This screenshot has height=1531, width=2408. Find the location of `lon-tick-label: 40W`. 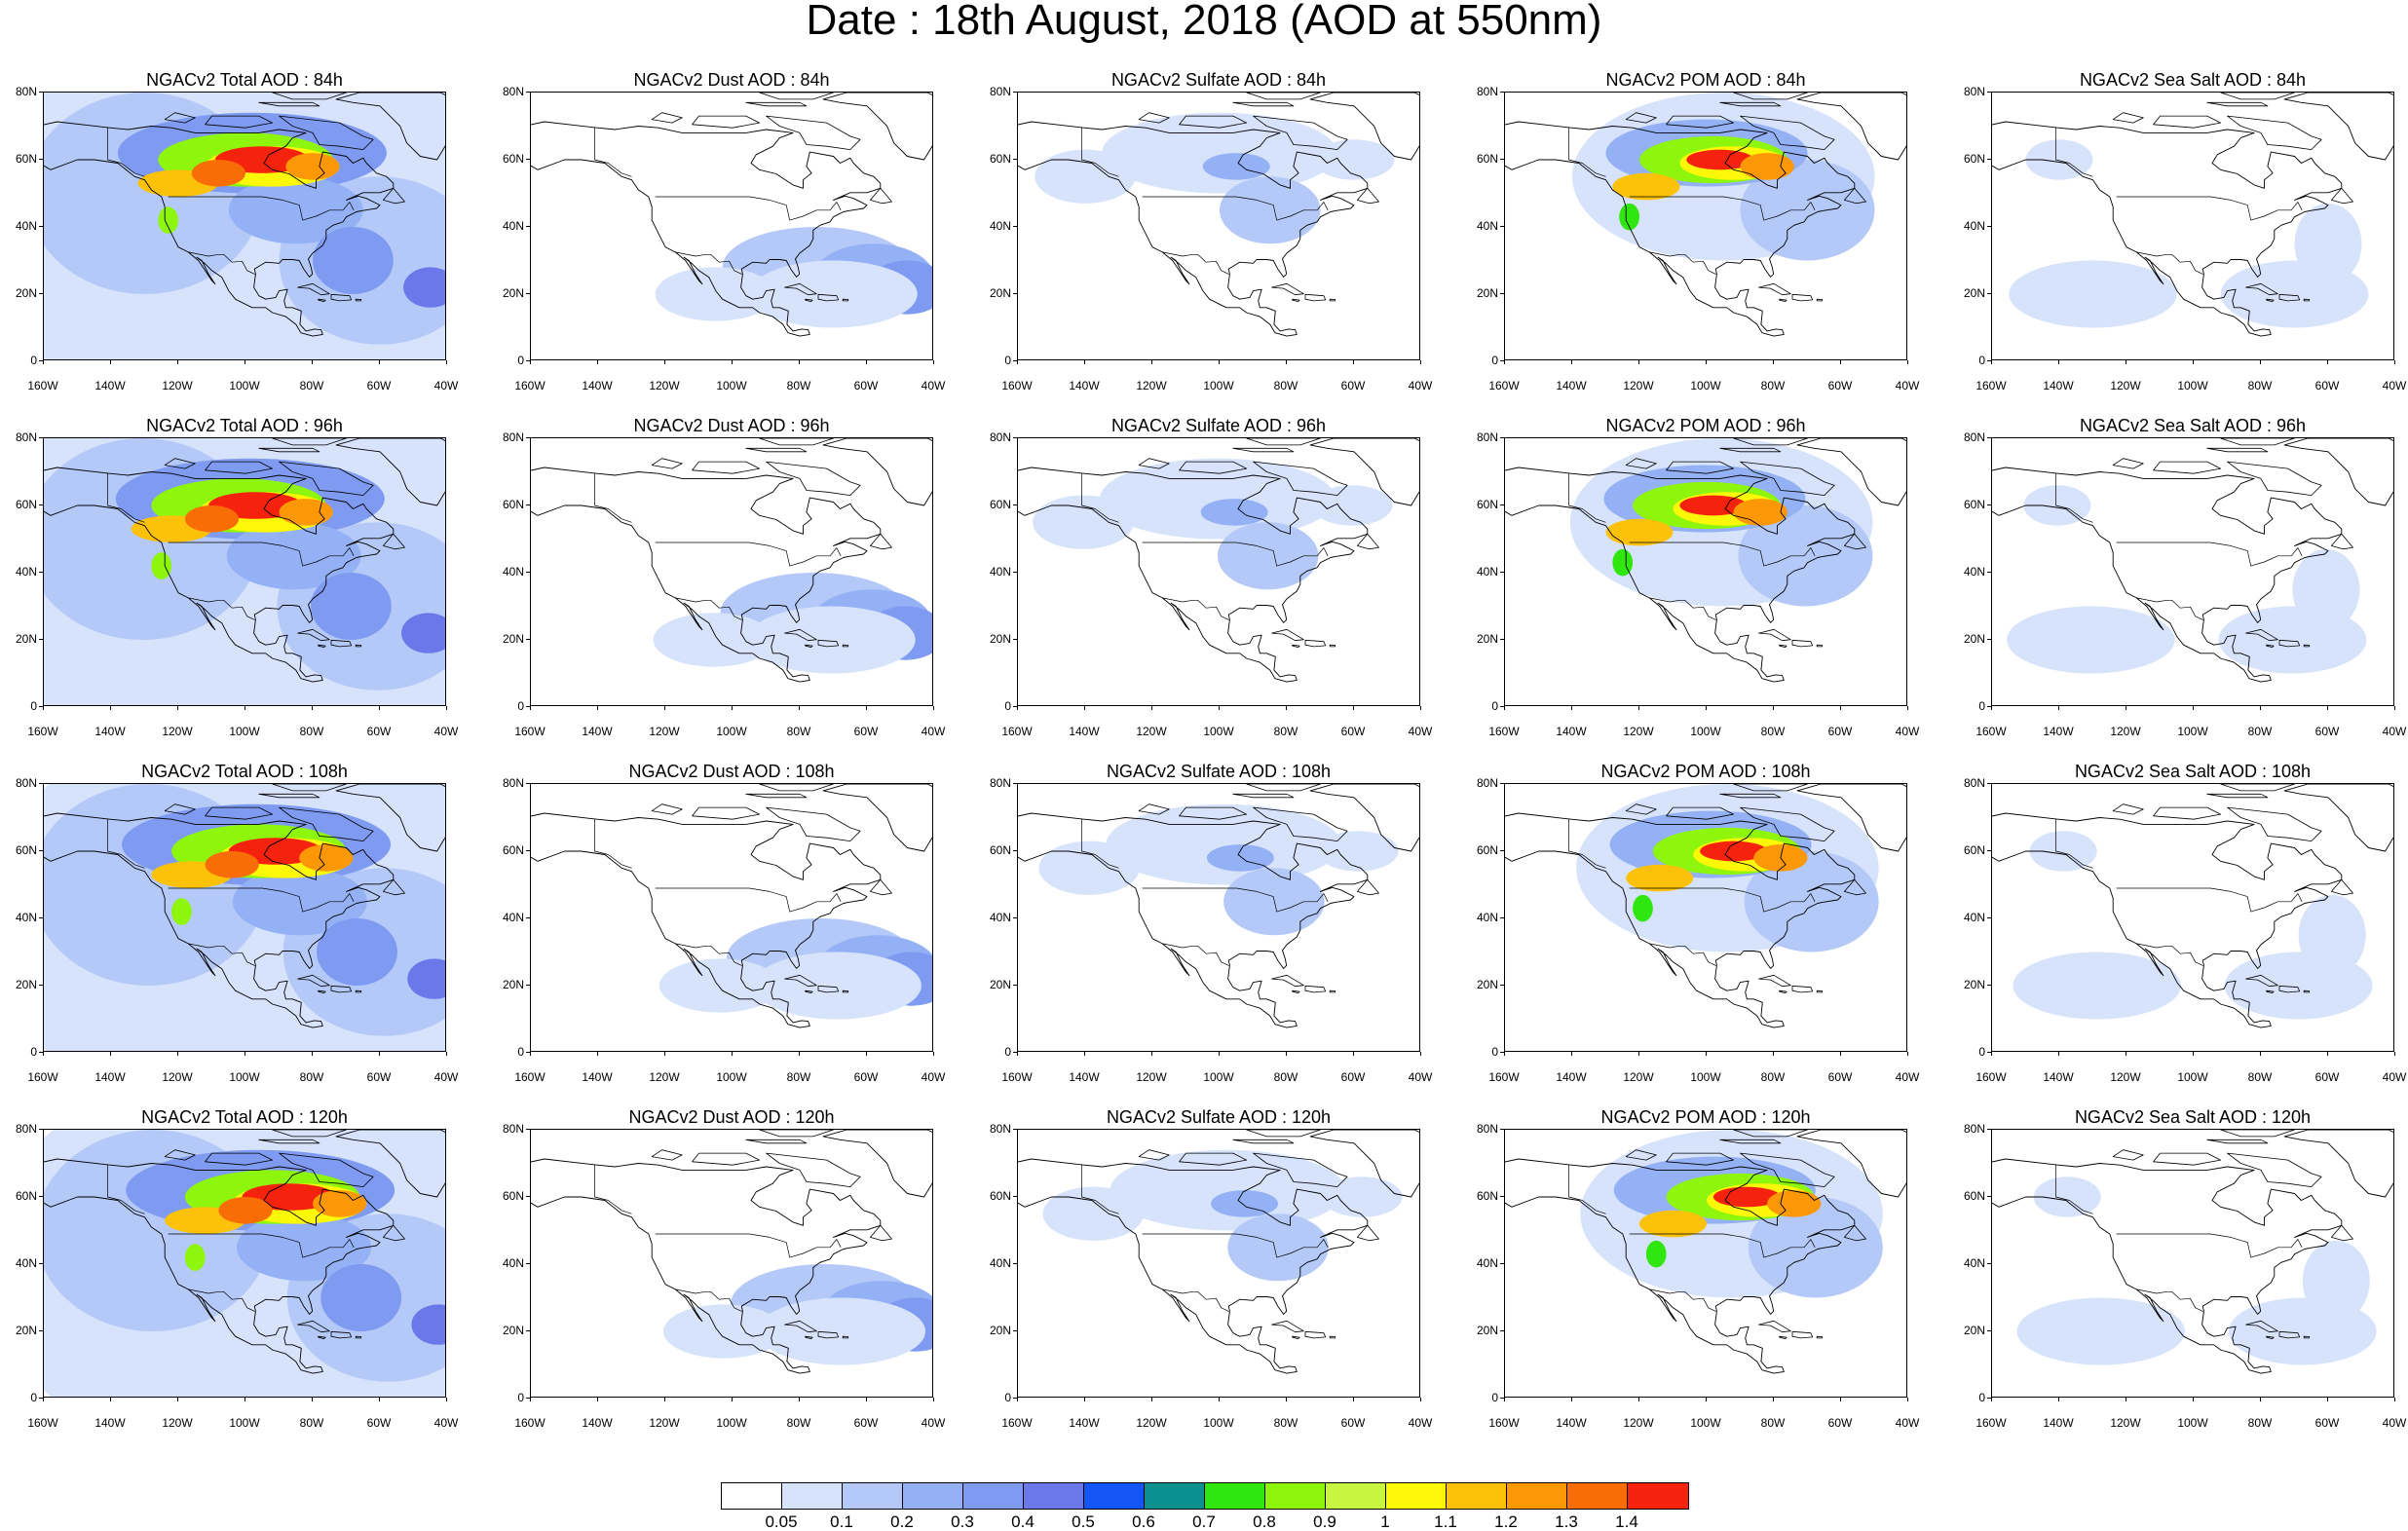

lon-tick-label: 40W is located at coordinates (1907, 1423).